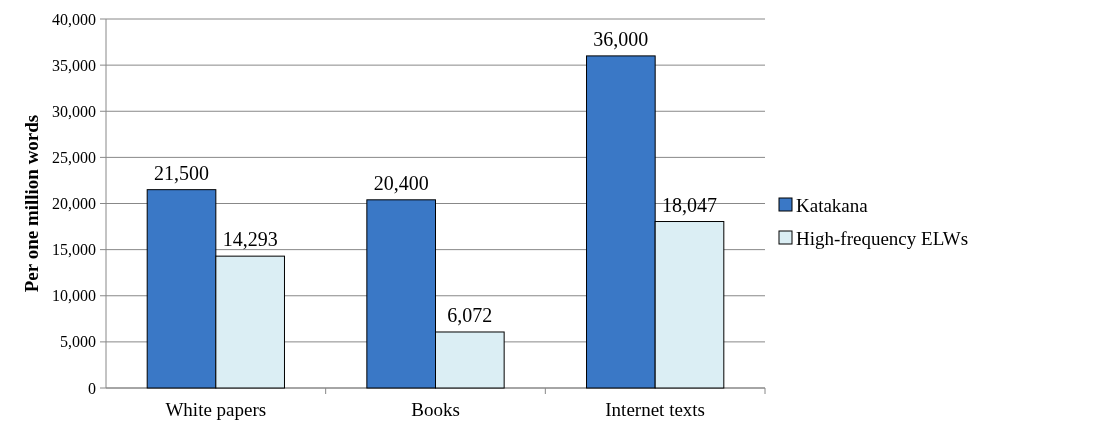 Image resolution: width=1097 pixels, height=438 pixels. What do you see at coordinates (74, 296) in the screenshot?
I see `y-tick-label: 10,000` at bounding box center [74, 296].